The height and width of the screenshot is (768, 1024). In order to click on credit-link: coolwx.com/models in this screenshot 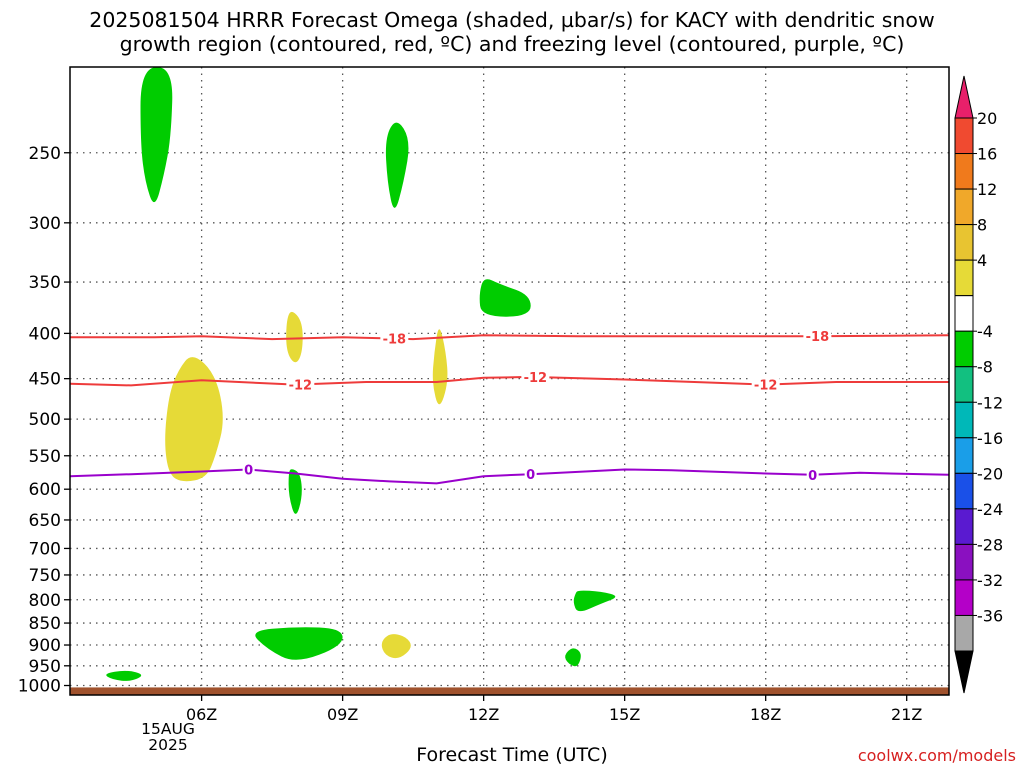, I will do `click(936, 755)`.